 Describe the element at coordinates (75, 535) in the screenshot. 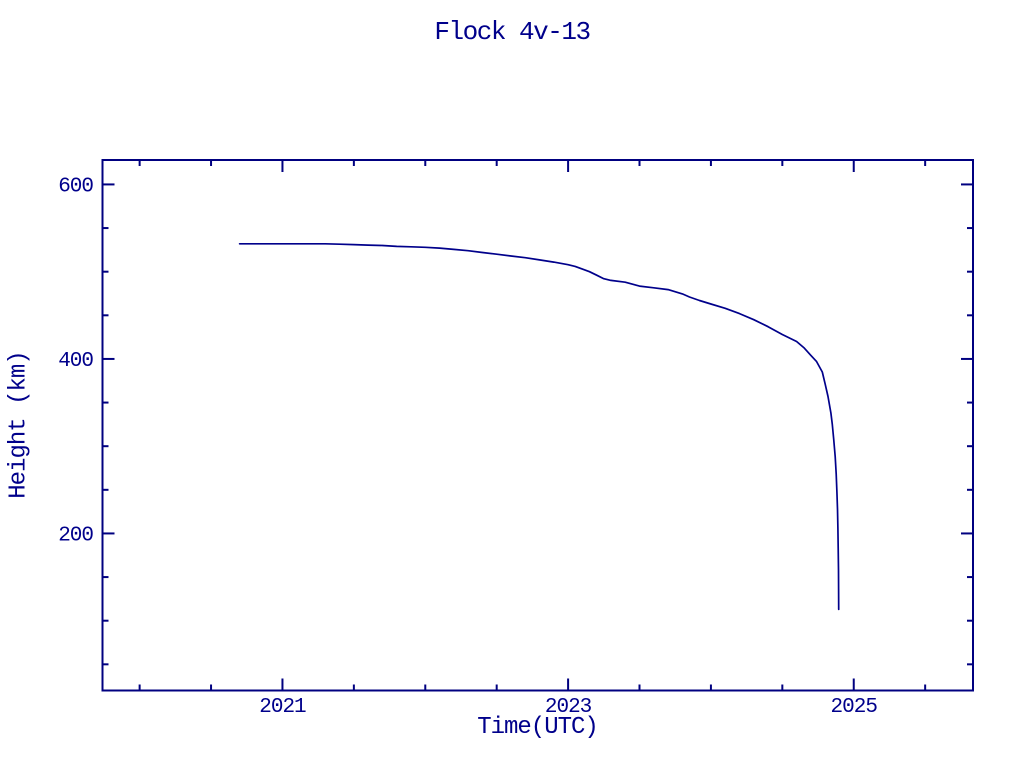

I see `y-tick-label: 200` at that location.